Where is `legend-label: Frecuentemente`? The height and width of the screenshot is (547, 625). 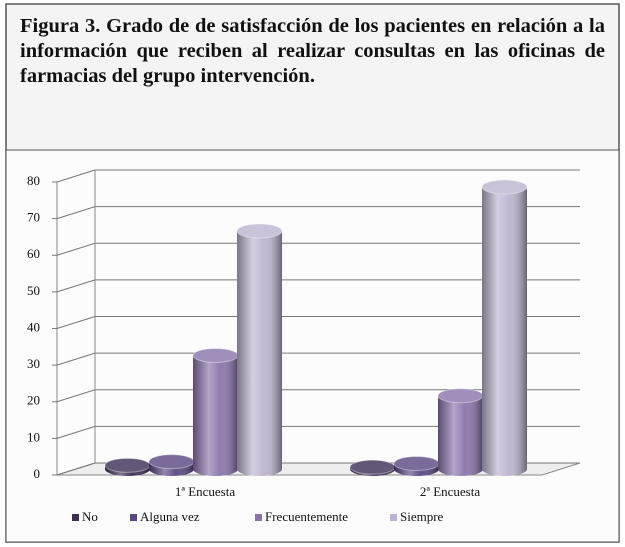
legend-label: Frecuentemente is located at coordinates (306, 516).